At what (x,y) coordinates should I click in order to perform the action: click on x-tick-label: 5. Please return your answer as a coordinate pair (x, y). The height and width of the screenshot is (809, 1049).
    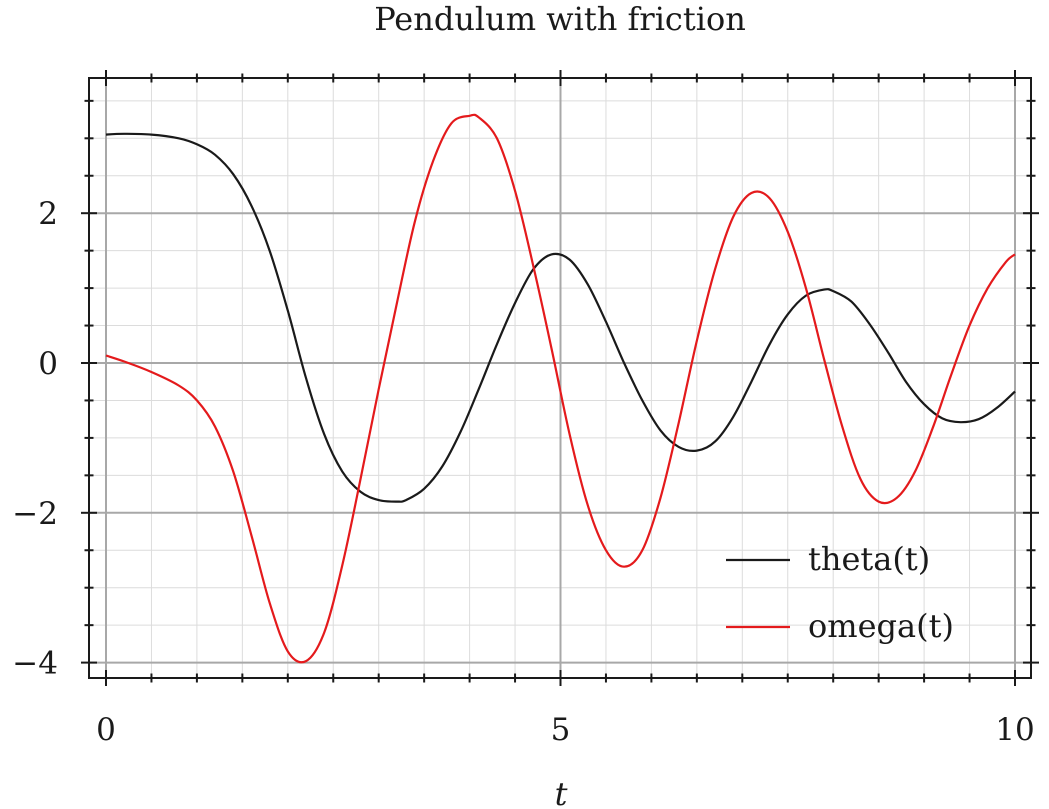
    Looking at the image, I should click on (561, 730).